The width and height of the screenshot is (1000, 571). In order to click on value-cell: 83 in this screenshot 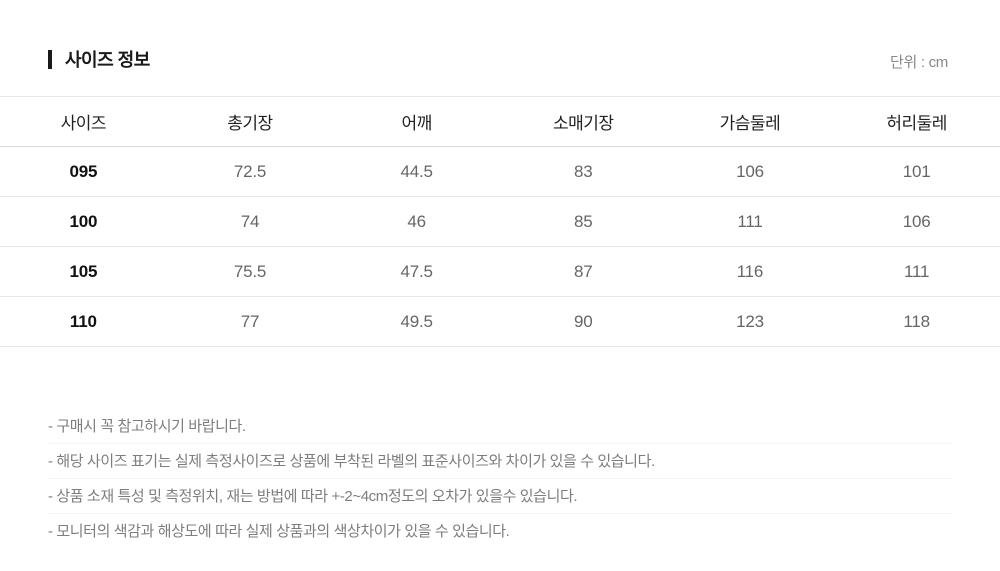, I will do `click(583, 171)`.